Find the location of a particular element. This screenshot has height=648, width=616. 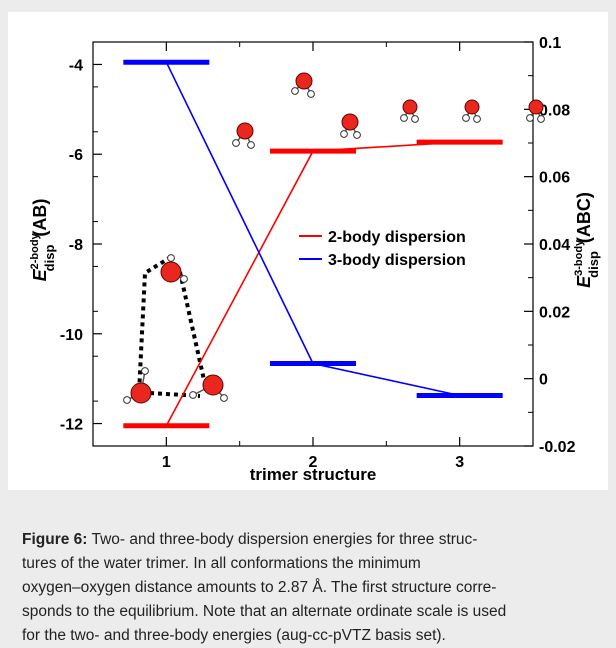

left-axis-label-sub: disp is located at coordinates (49, 258).